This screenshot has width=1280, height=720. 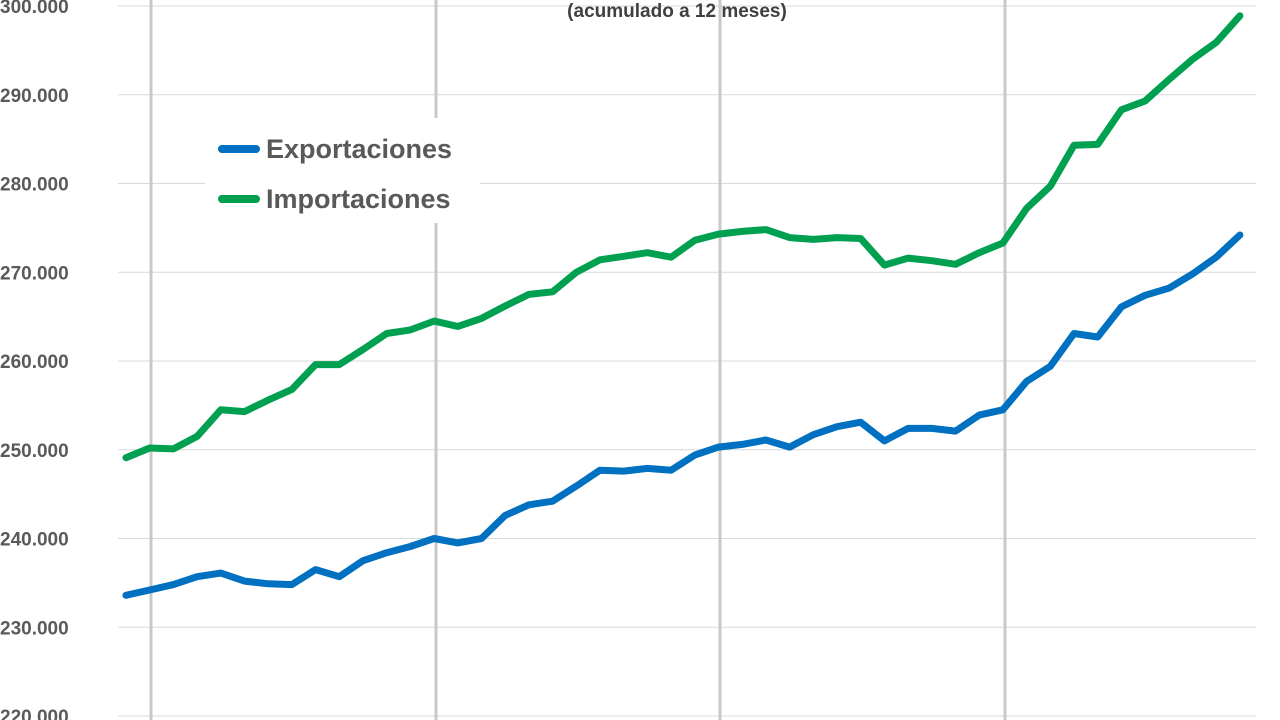 I want to click on y-tick-label-7: 290.000, so click(x=34, y=96).